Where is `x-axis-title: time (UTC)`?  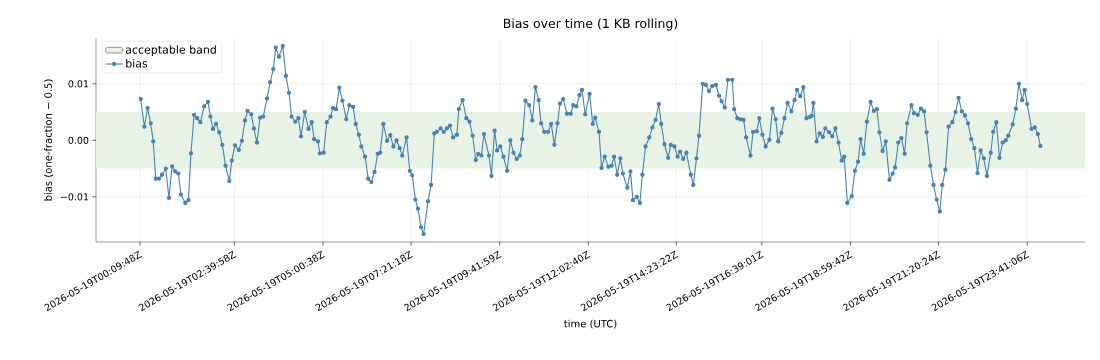
x-axis-title: time (UTC) is located at coordinates (590, 324).